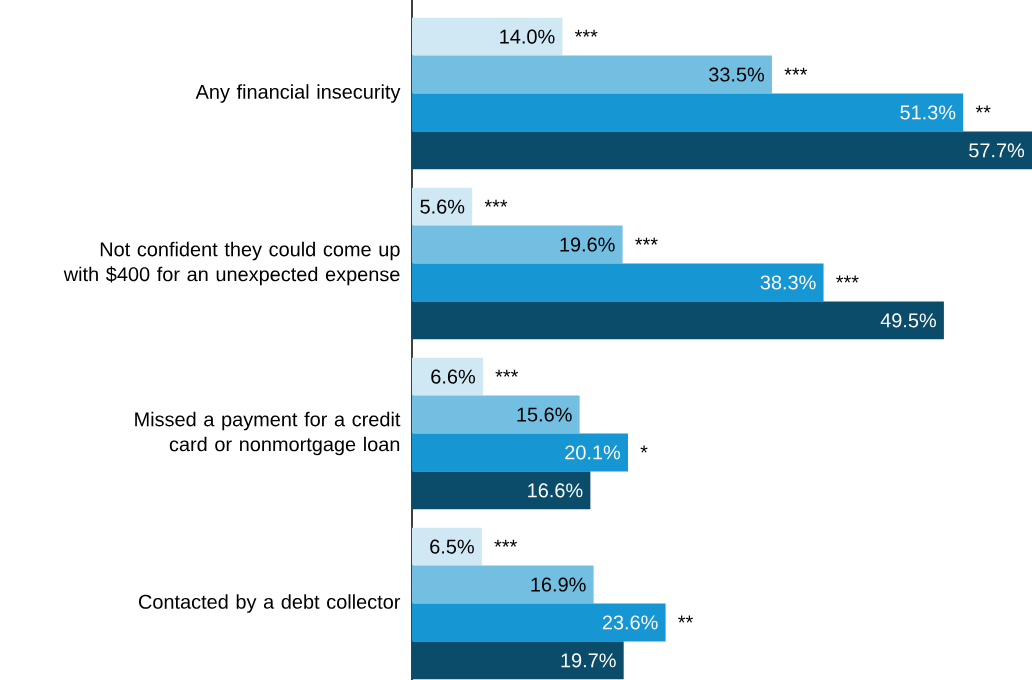 The width and height of the screenshot is (1032, 680). I want to click on y-tick-label: Any financial insecurity, so click(298, 93).